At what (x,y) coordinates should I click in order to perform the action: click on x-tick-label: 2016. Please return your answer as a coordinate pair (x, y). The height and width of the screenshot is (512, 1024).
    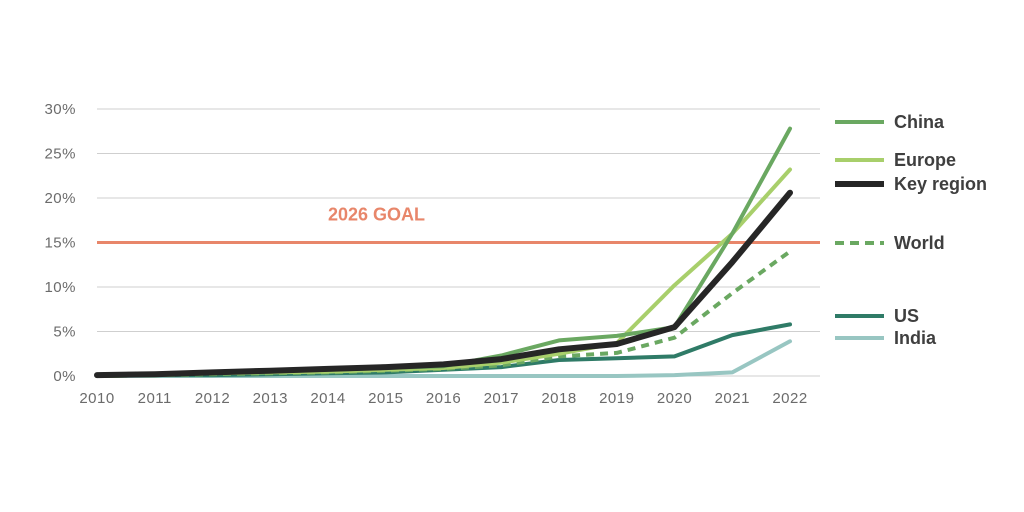
    Looking at the image, I should click on (443, 398).